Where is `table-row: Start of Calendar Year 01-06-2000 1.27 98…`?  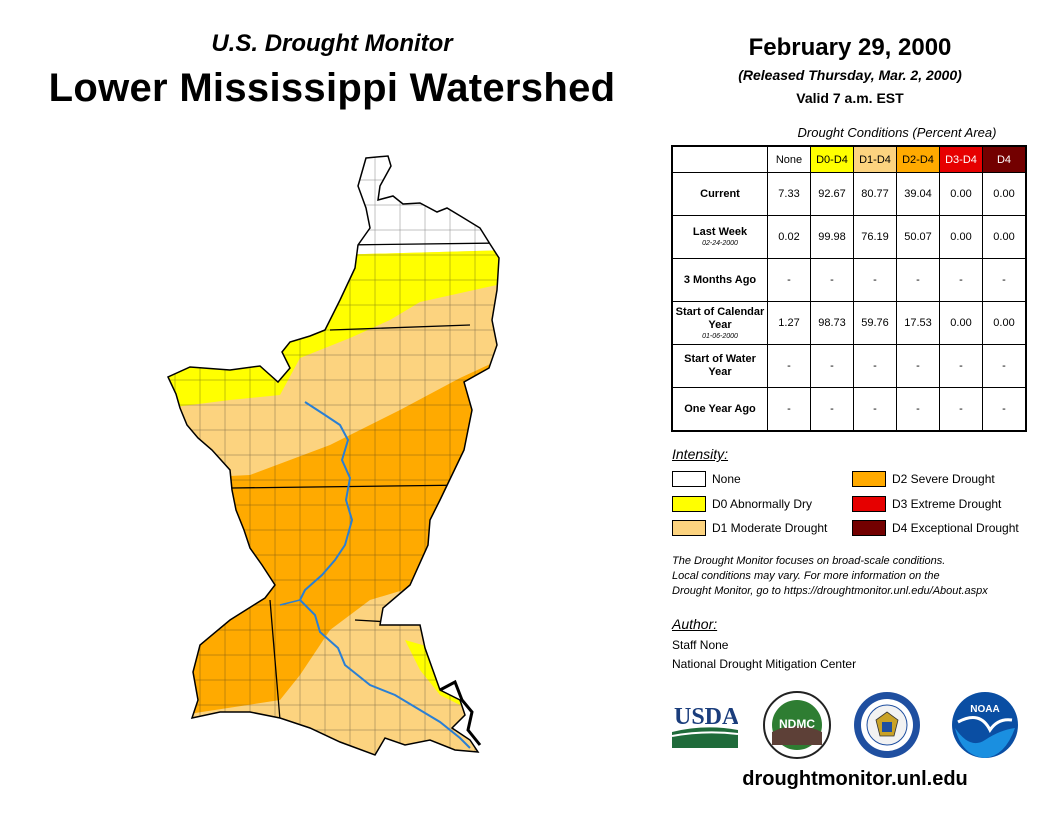 table-row: Start of Calendar Year 01-06-2000 1.27 98… is located at coordinates (849, 323).